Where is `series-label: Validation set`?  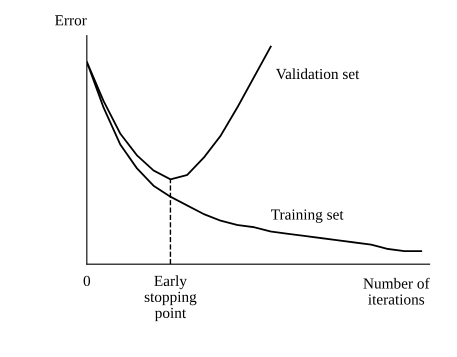
series-label: Validation set is located at coordinates (318, 74).